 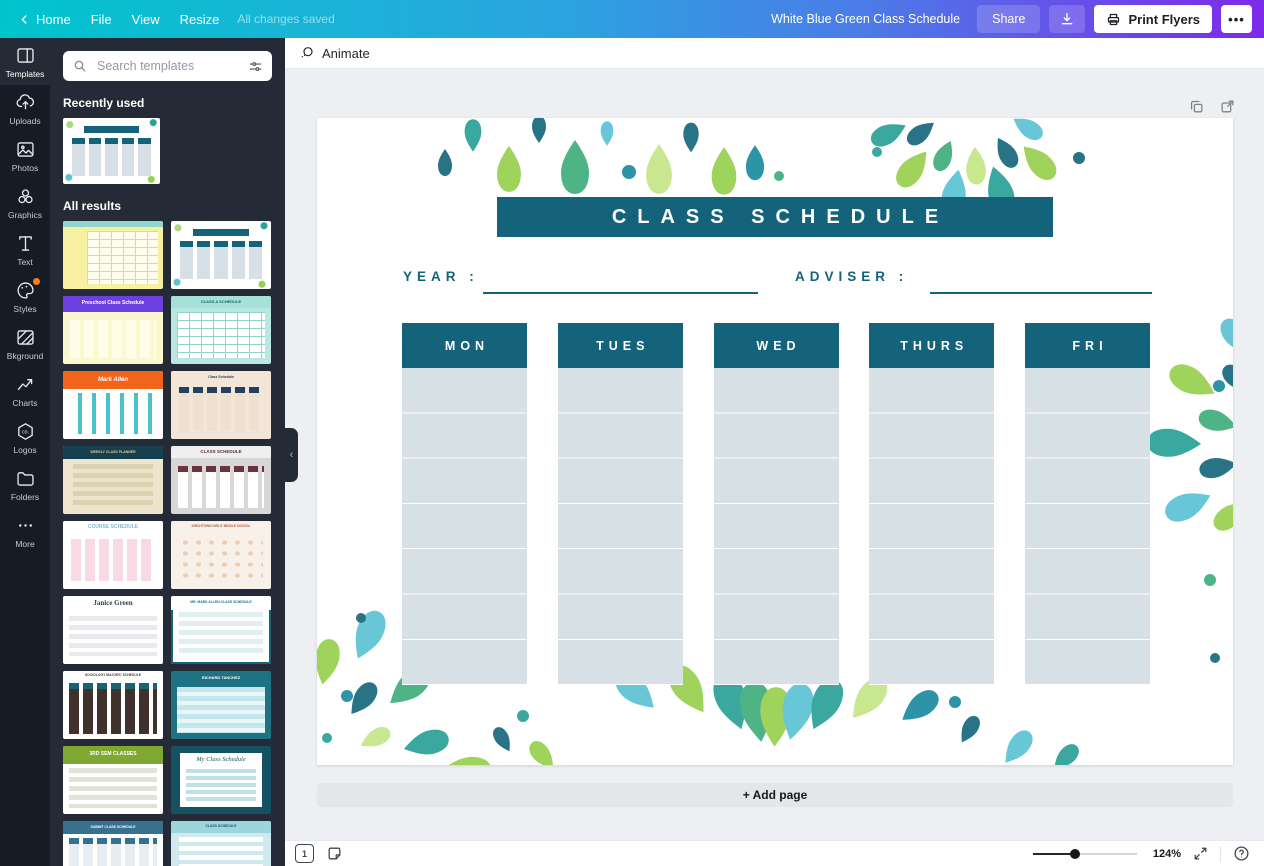 What do you see at coordinates (221, 705) in the screenshot?
I see `template-thumbnail-richard-tanchez: RICHARD TANCHEZ` at bounding box center [221, 705].